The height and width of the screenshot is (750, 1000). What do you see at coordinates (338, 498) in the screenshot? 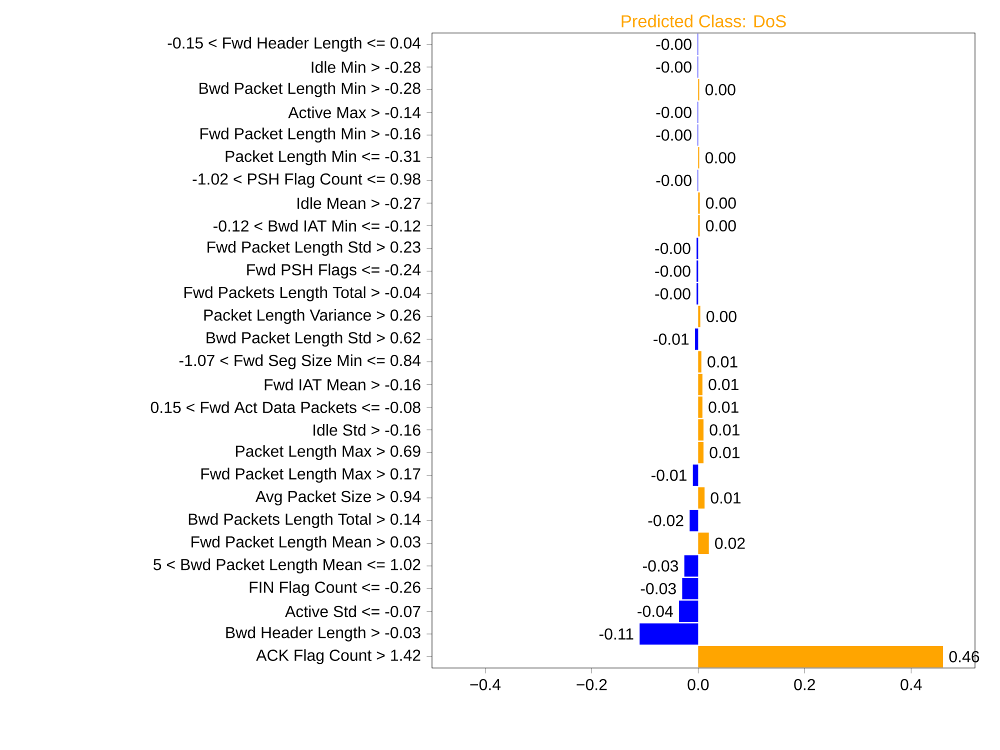
I see `y-tick-label: Avg Packet Size > 0.94` at bounding box center [338, 498].